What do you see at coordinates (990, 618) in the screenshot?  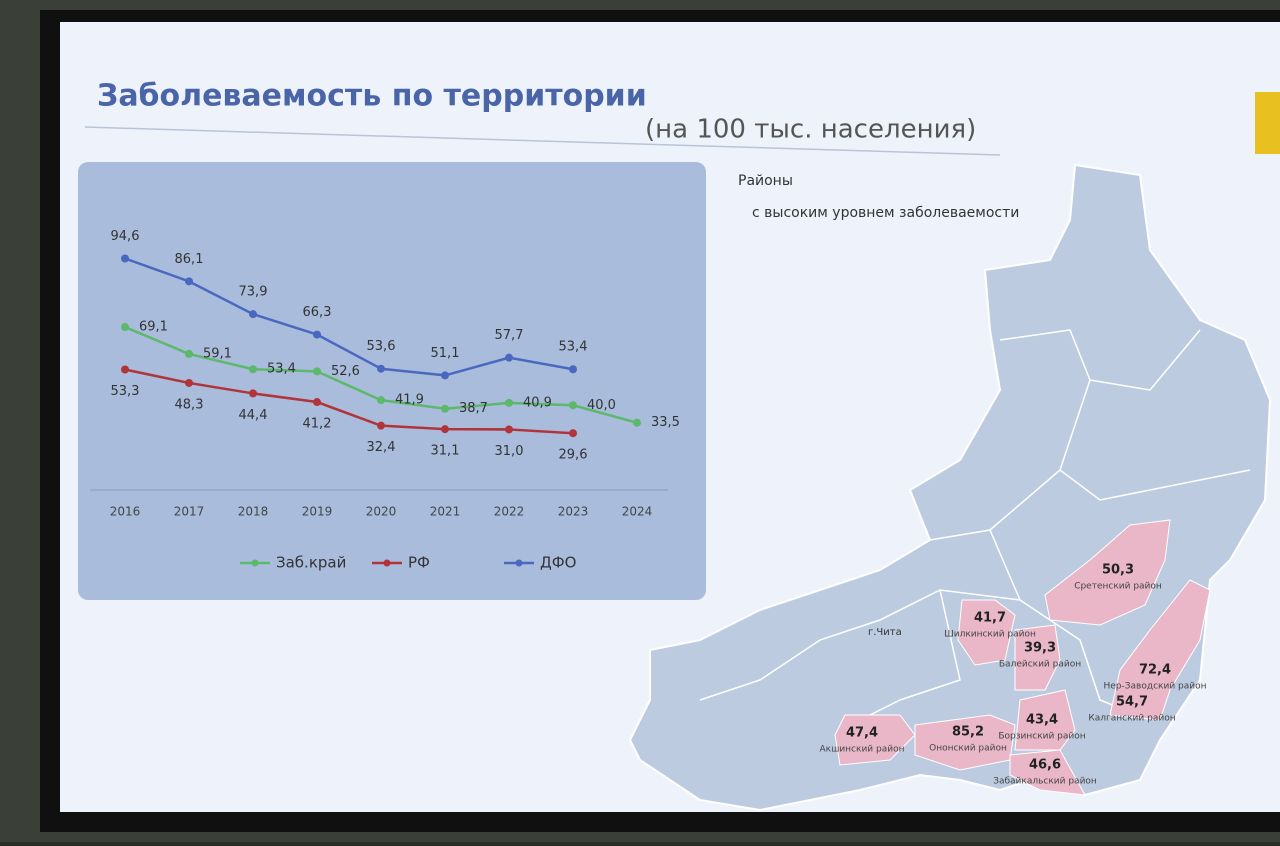 I see `district-rate: 41,7` at bounding box center [990, 618].